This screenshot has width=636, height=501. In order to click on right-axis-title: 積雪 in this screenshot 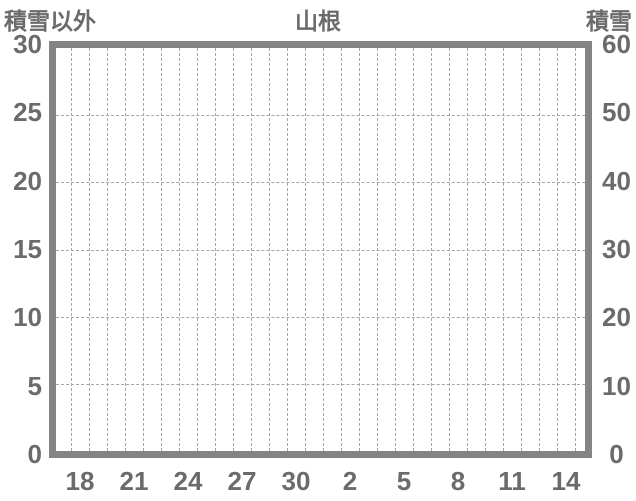, I will do `click(609, 21)`.